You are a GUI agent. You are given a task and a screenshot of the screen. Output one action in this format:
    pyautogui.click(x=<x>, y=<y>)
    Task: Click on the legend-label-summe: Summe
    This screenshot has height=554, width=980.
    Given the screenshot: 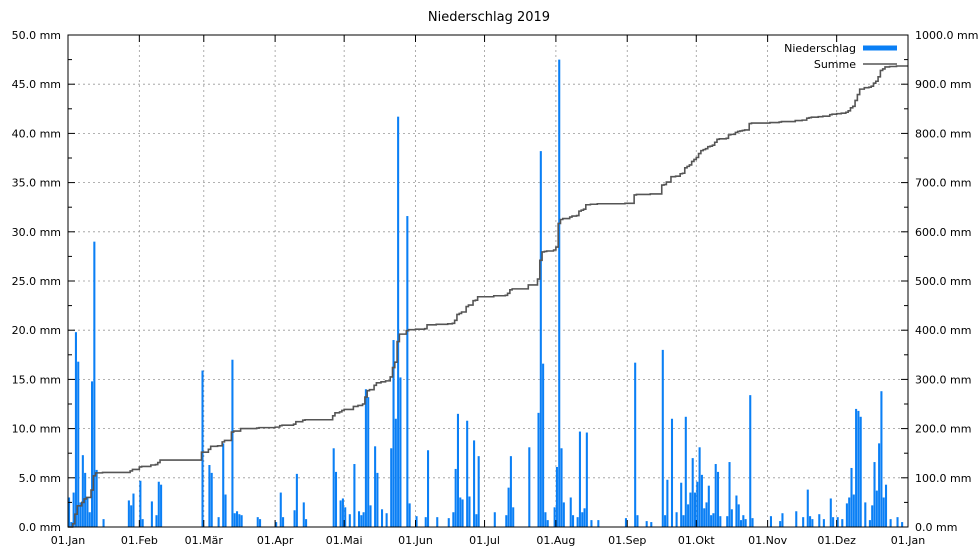 What is the action you would take?
    pyautogui.click(x=835, y=64)
    